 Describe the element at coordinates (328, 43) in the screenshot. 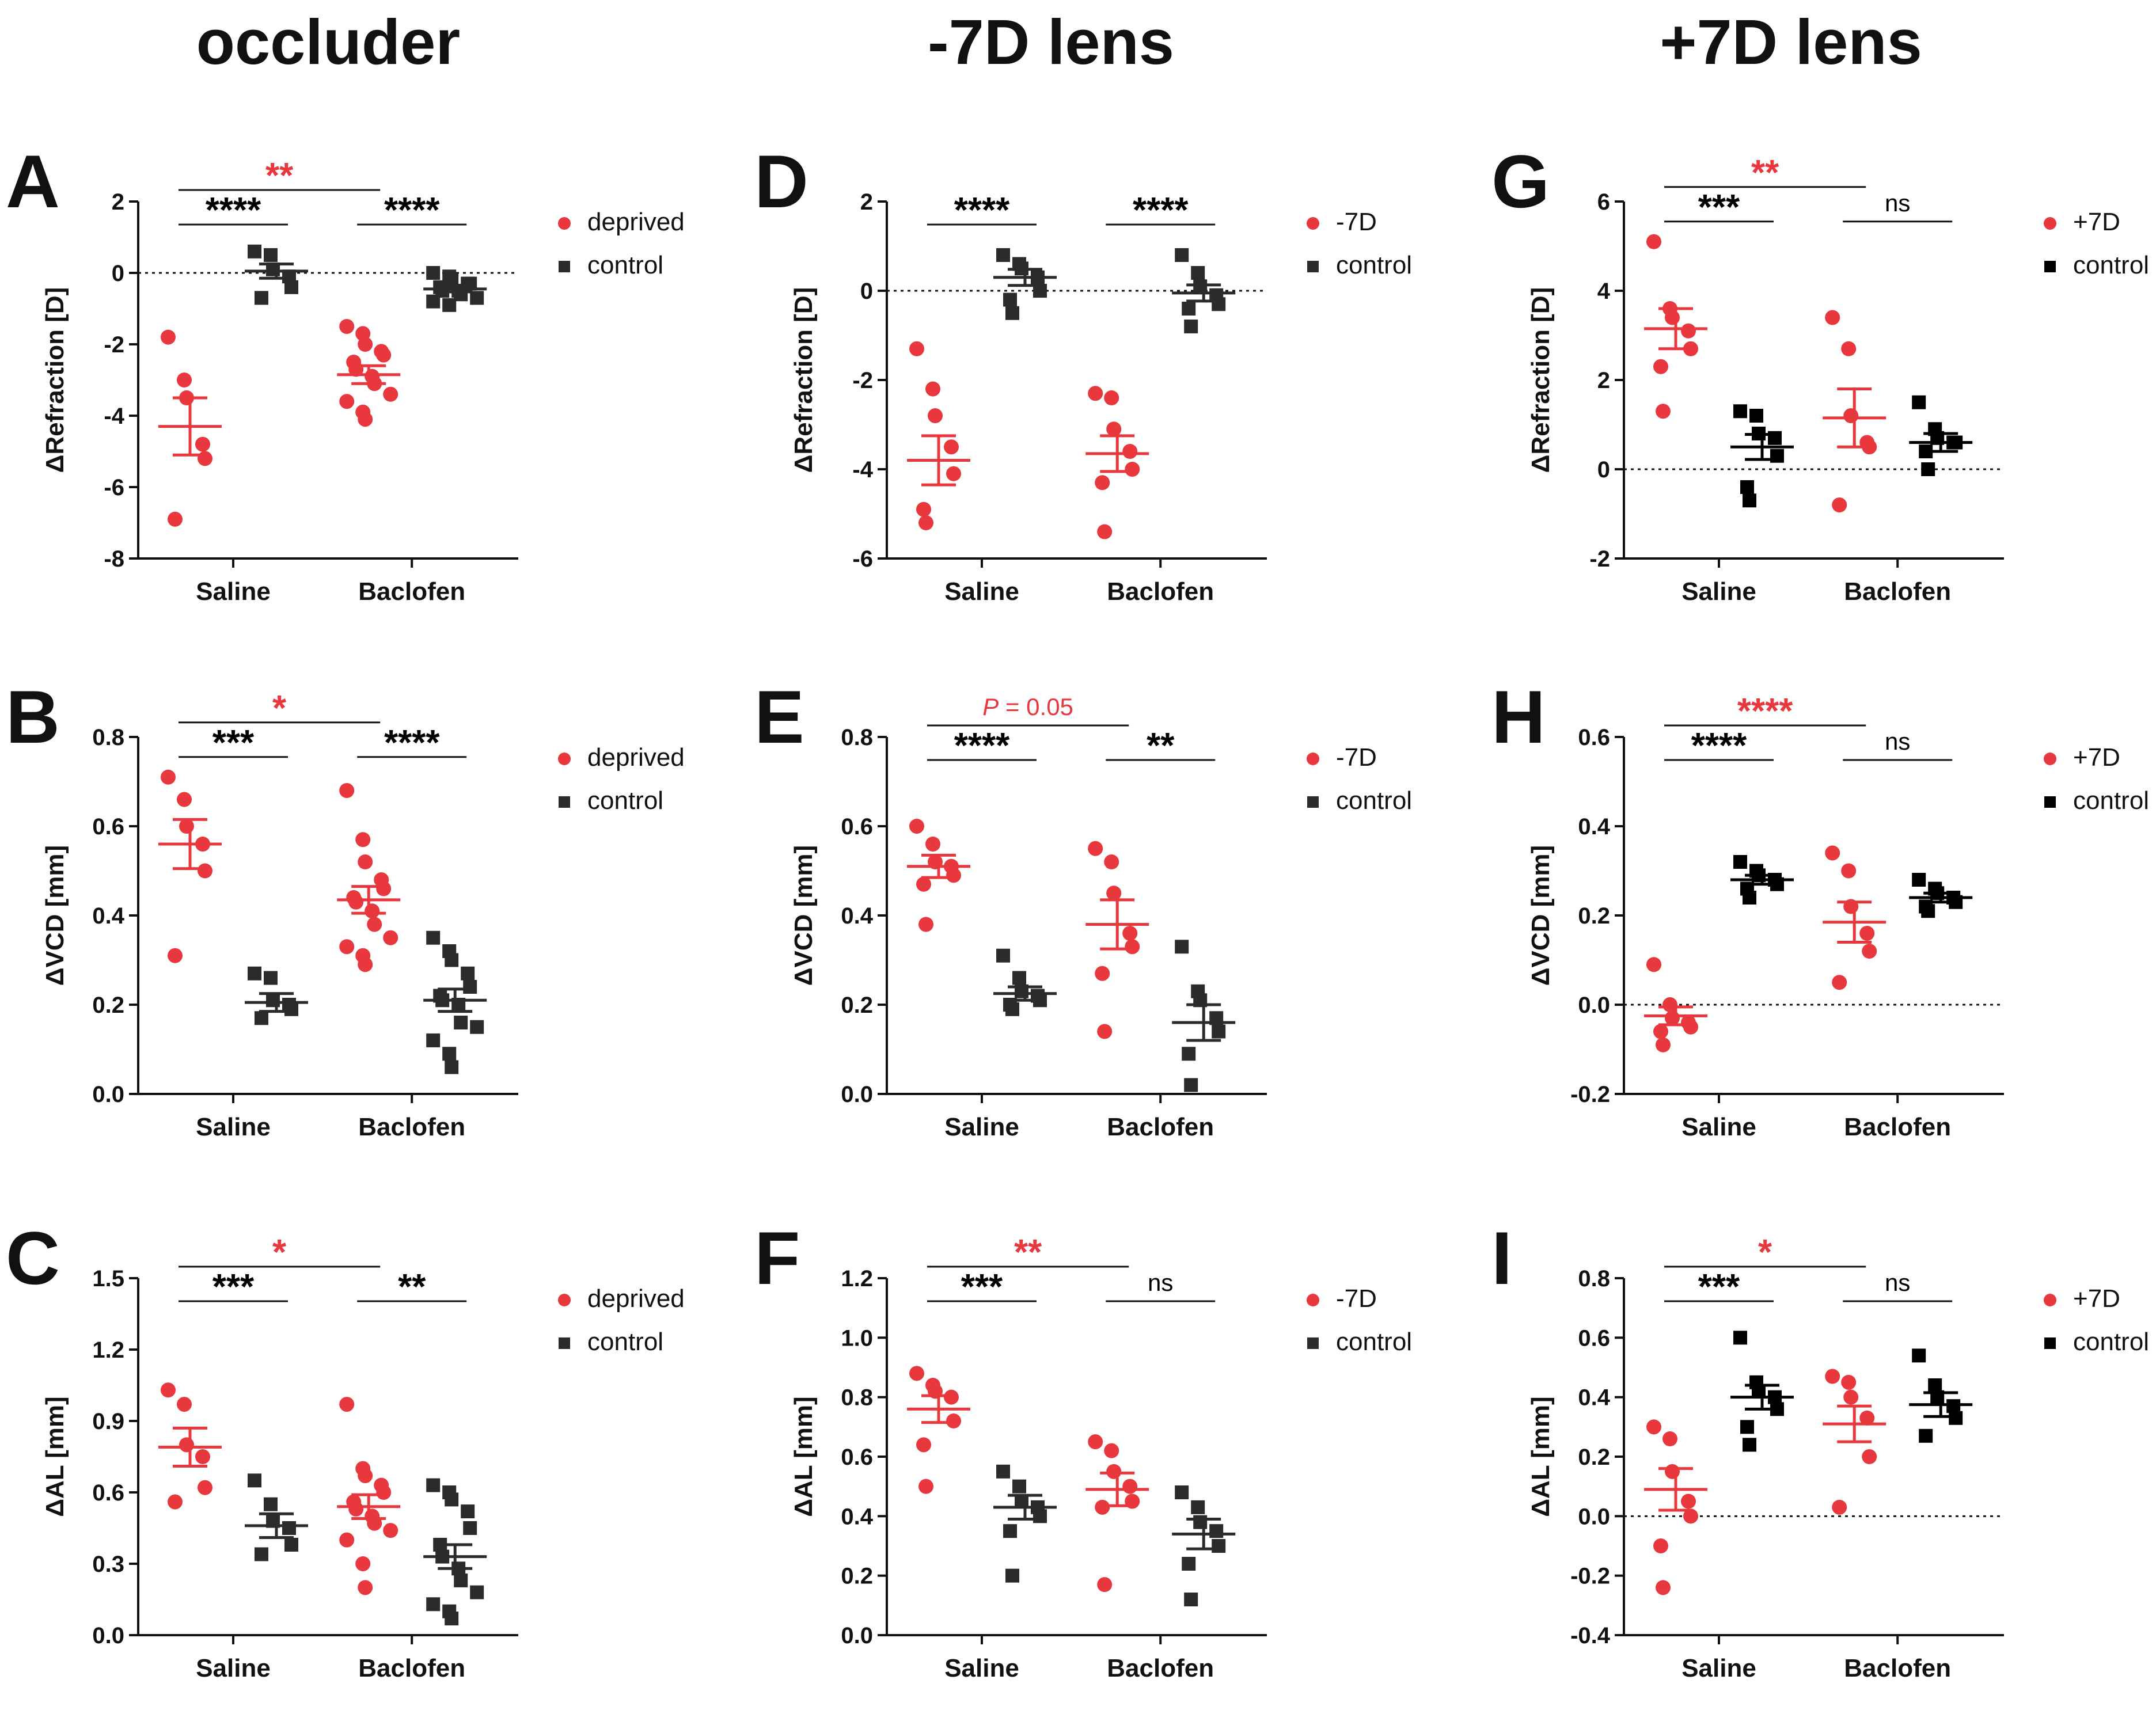

I see `column-title-occluder: occluder` at that location.